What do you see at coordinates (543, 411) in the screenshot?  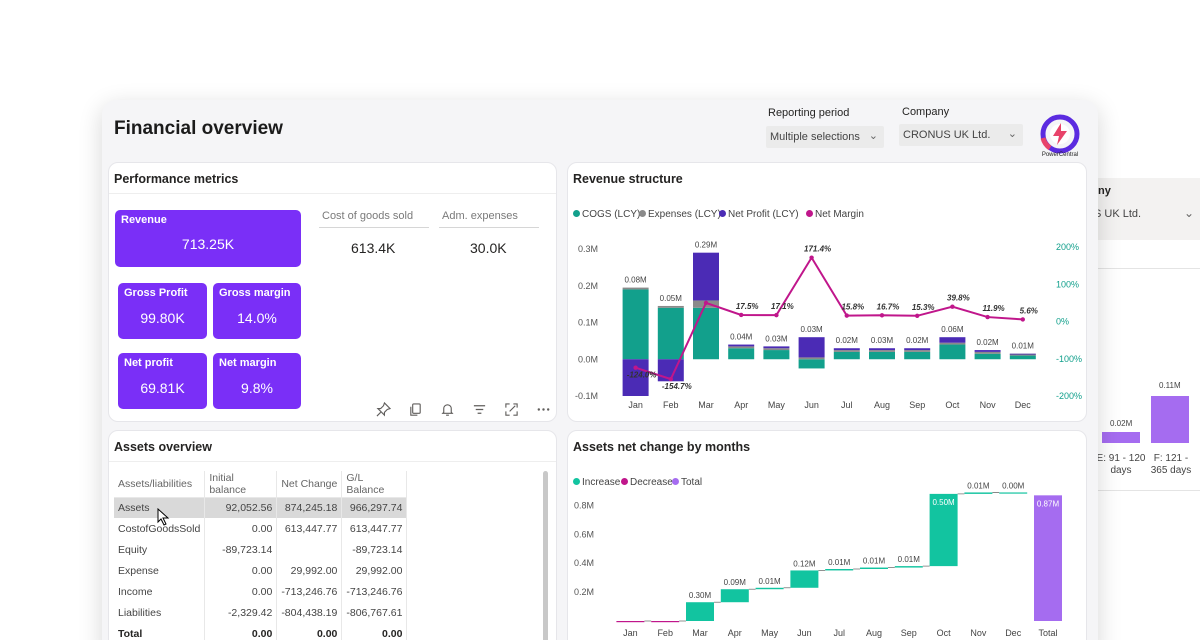 I see `more-options-icon` at bounding box center [543, 411].